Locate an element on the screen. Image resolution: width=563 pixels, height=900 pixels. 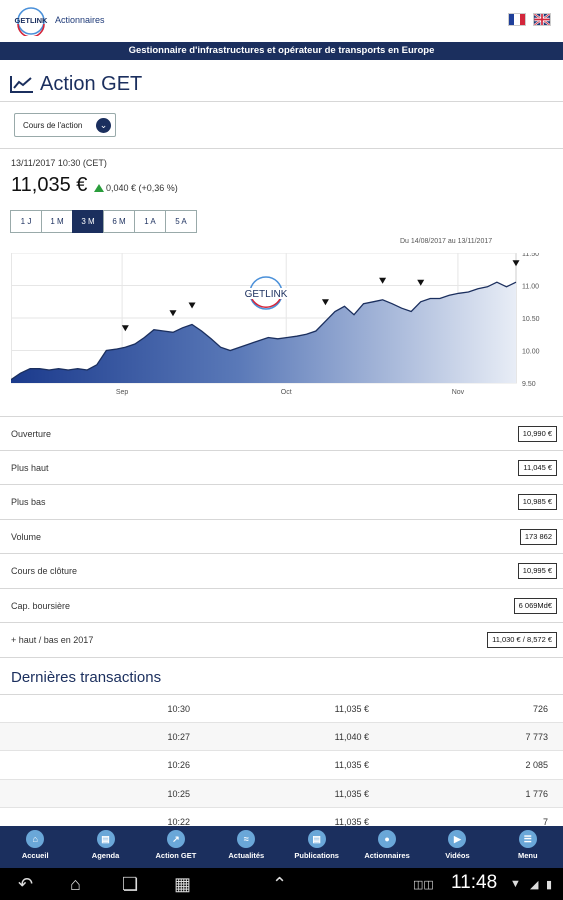
stat-row-ouverture: Ouverture 10,990 € is located at coordinates (281, 433).